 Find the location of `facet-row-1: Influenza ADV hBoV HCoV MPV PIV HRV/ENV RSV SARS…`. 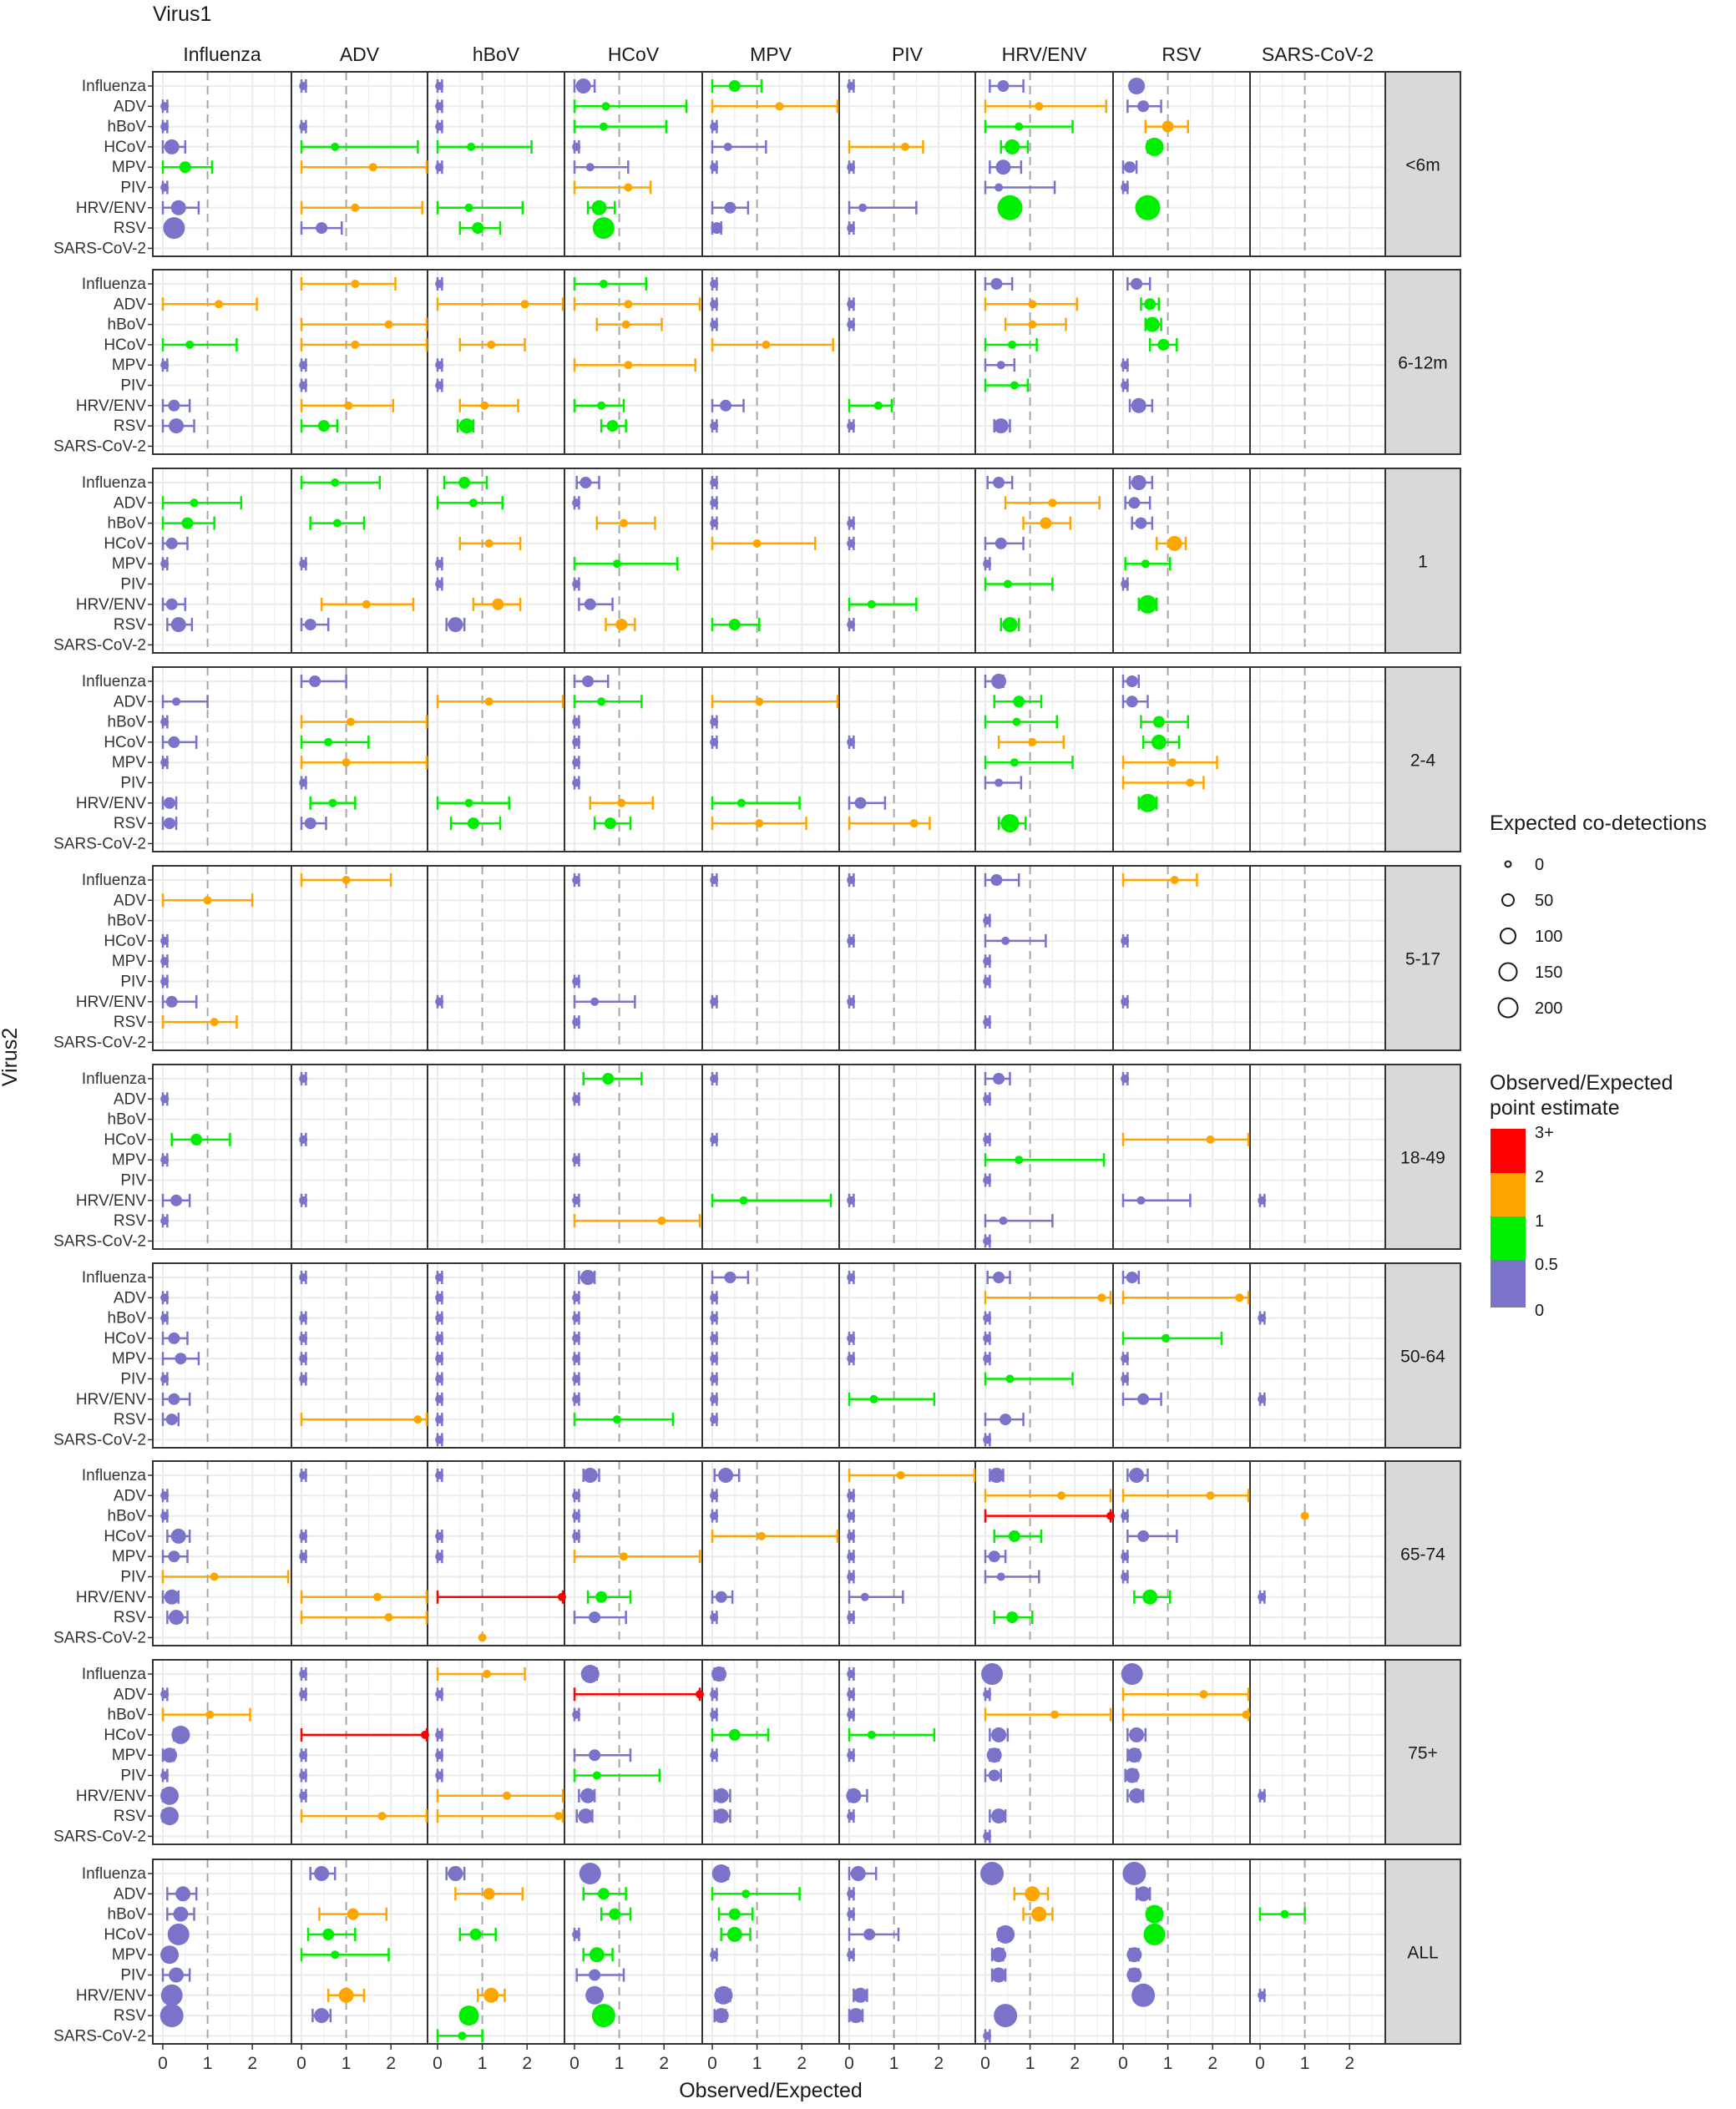

facet-row-1: Influenza ADV hBoV HCoV MPV PIV HRV/ENV RSV SARS… is located at coordinates (757, 362).